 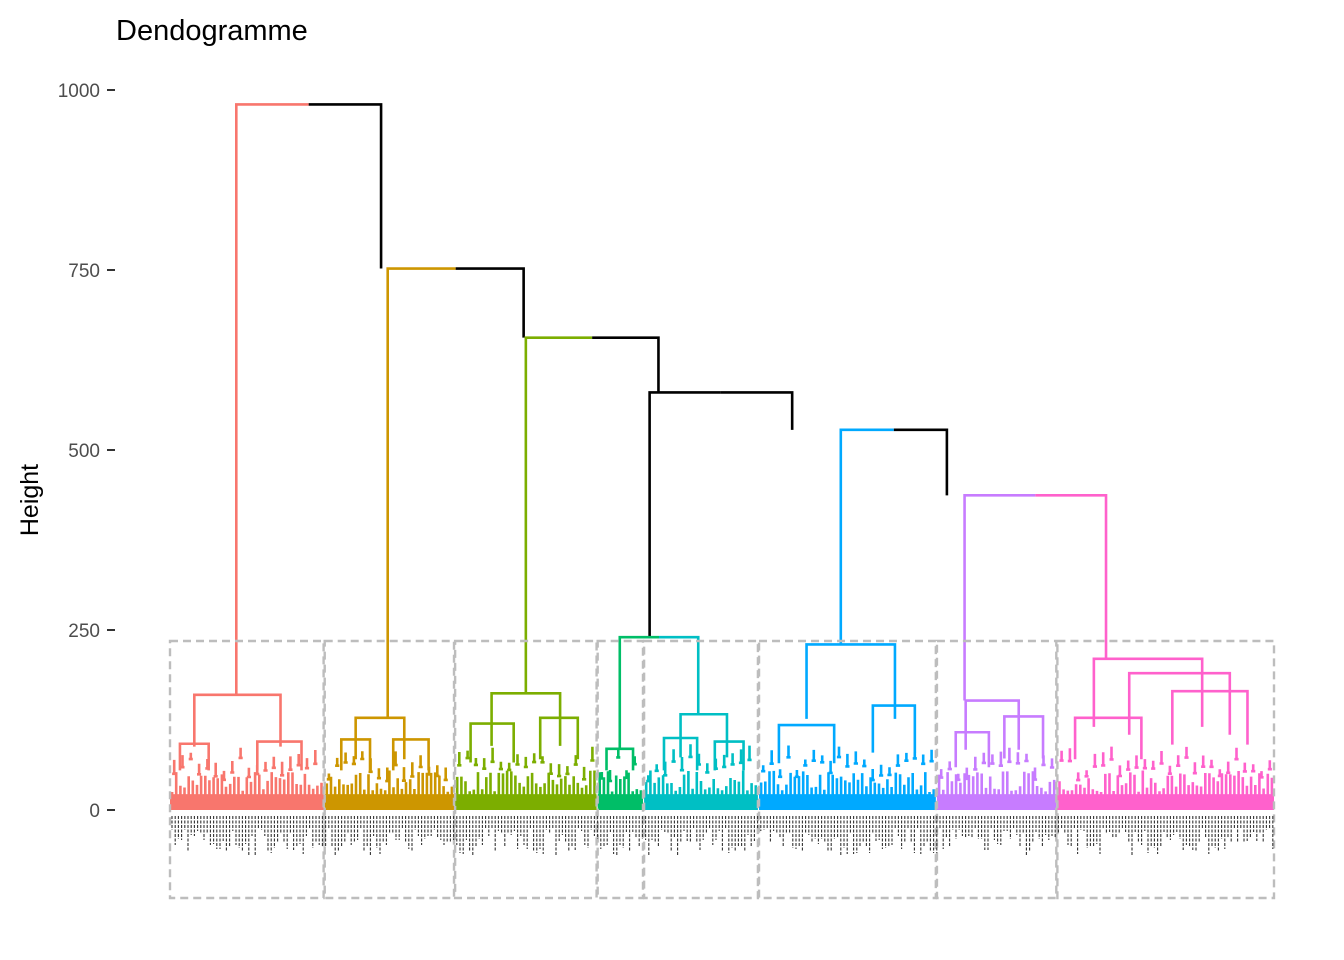 I want to click on y-tick-label: 1000, so click(x=79, y=91).